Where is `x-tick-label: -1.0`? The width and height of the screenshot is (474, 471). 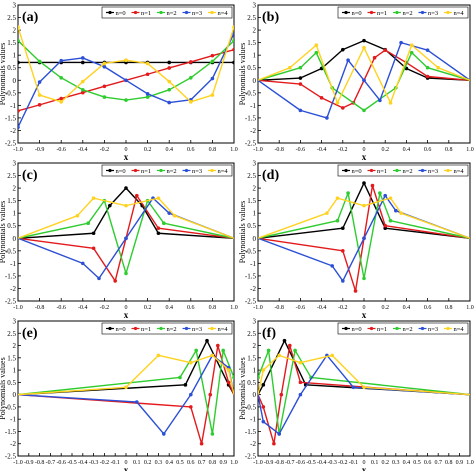 x-tick-label: -1.0 is located at coordinates (18, 150).